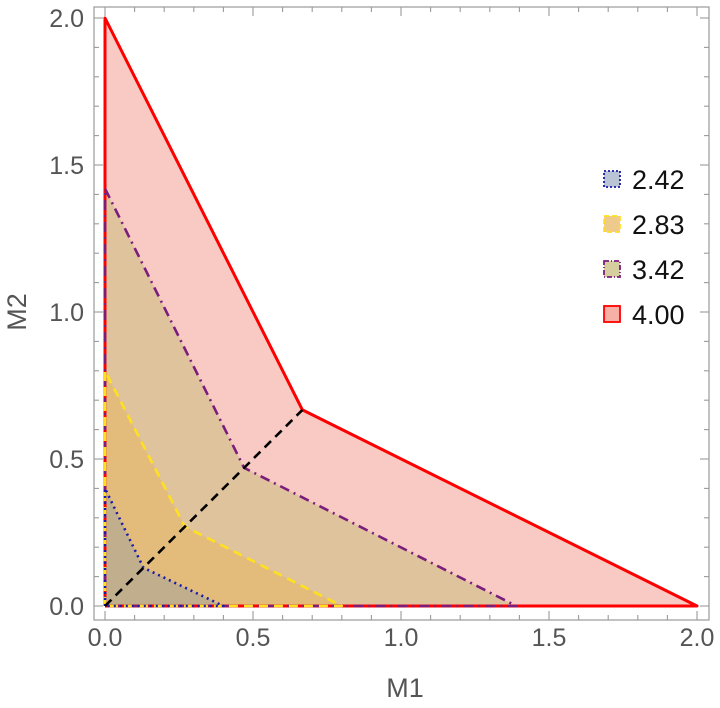 The width and height of the screenshot is (720, 708). What do you see at coordinates (658, 225) in the screenshot?
I see `legend-label: 2.83` at bounding box center [658, 225].